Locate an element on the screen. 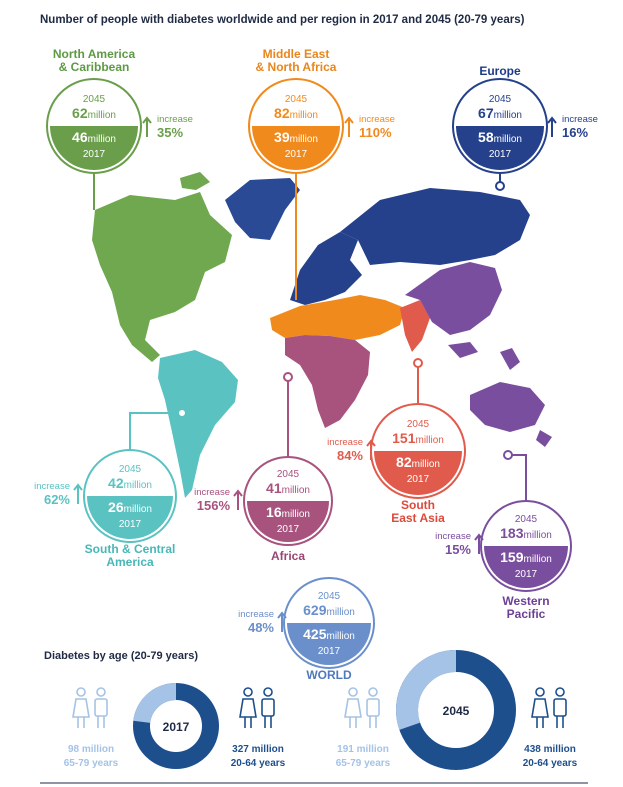 This screenshot has height=787, width=623. value-2017-afr: 16million is located at coordinates (288, 512).